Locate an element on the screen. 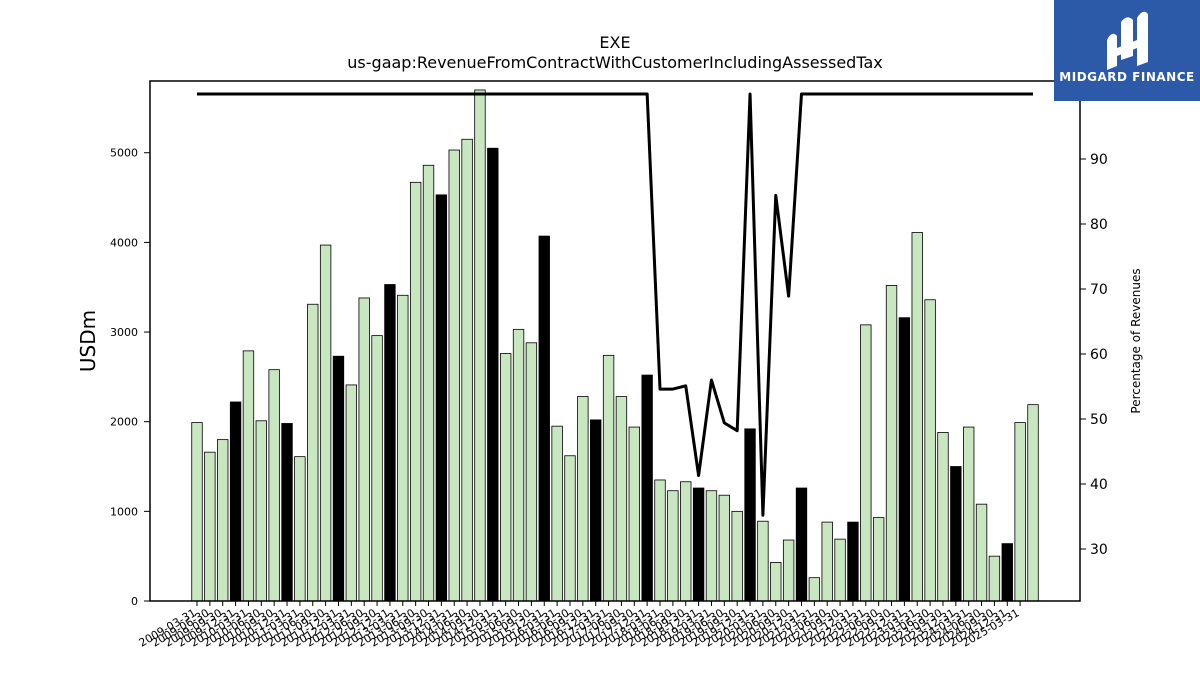 The height and width of the screenshot is (675, 1200). y2-tick-label: 80 is located at coordinates (1099, 225).